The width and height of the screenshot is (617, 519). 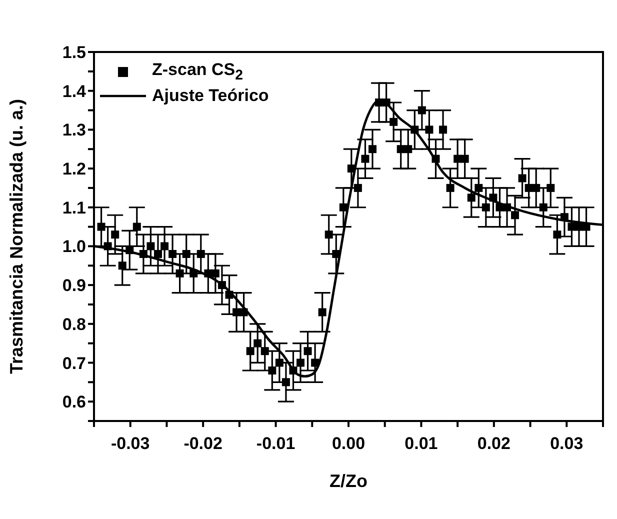 I want to click on y-tick-label: 1.2, so click(x=74, y=169).